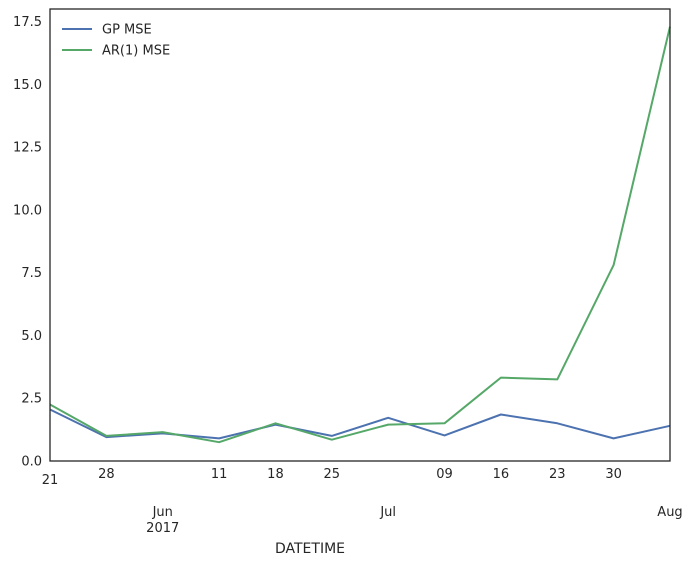  What do you see at coordinates (27, 85) in the screenshot?
I see `y-tick-label: 15.0` at bounding box center [27, 85].